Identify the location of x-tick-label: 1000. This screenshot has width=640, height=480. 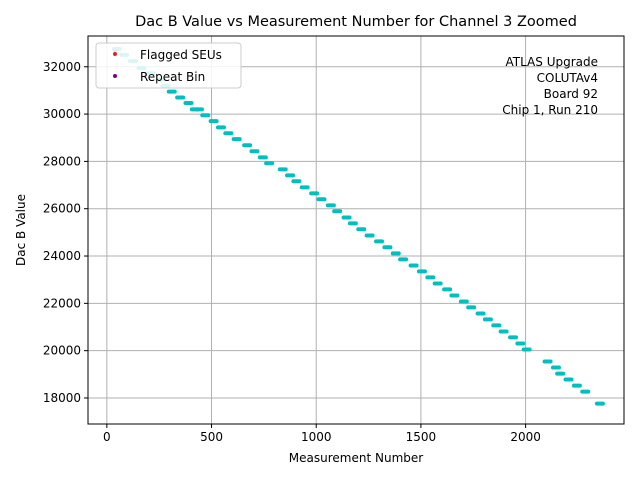
(316, 437).